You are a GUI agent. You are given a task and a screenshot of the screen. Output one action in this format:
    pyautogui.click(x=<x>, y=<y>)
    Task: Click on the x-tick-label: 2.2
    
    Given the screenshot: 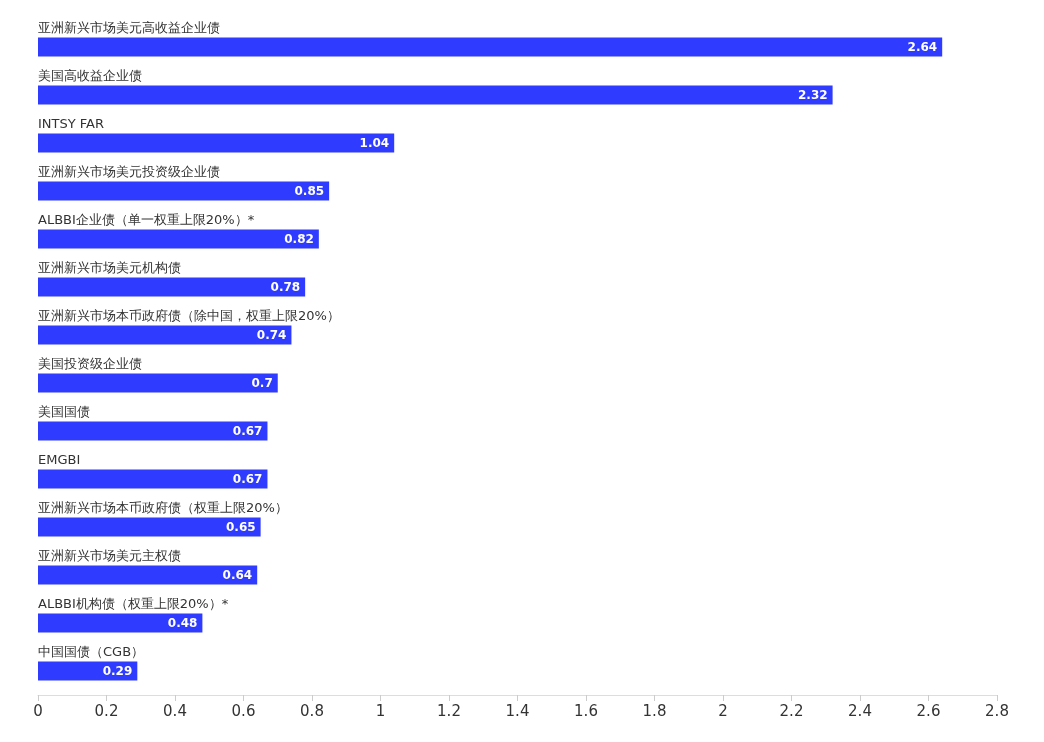 What is the action you would take?
    pyautogui.click(x=791, y=710)
    